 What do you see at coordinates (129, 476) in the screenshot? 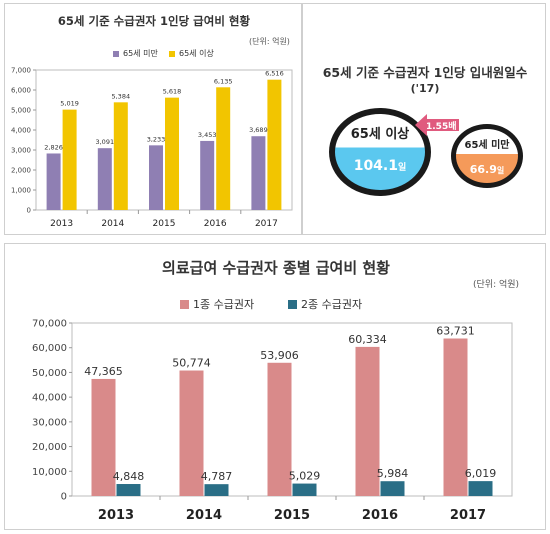
I see `data-label: 4,848` at bounding box center [129, 476].